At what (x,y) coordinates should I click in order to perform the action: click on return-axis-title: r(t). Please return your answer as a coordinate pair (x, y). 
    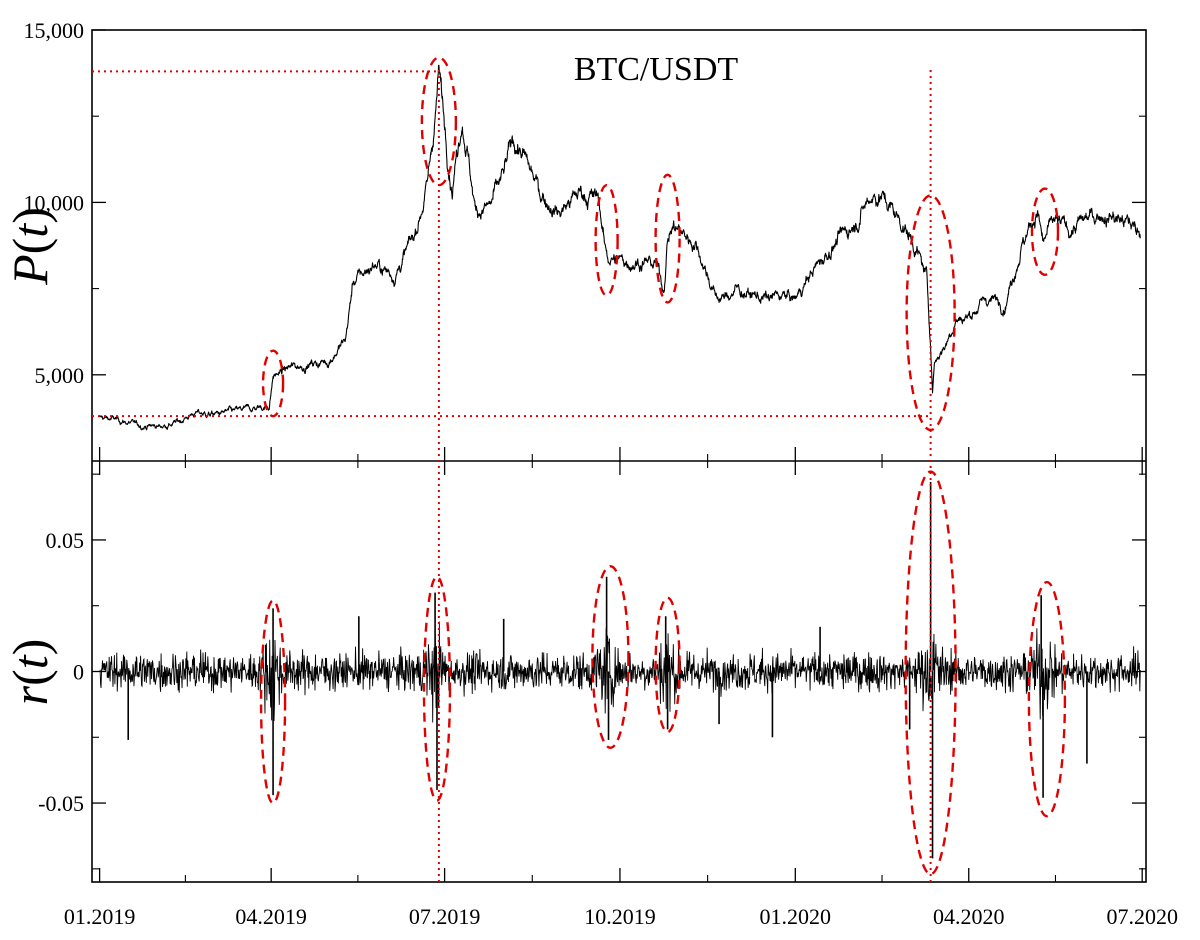
    Looking at the image, I should click on (30, 672).